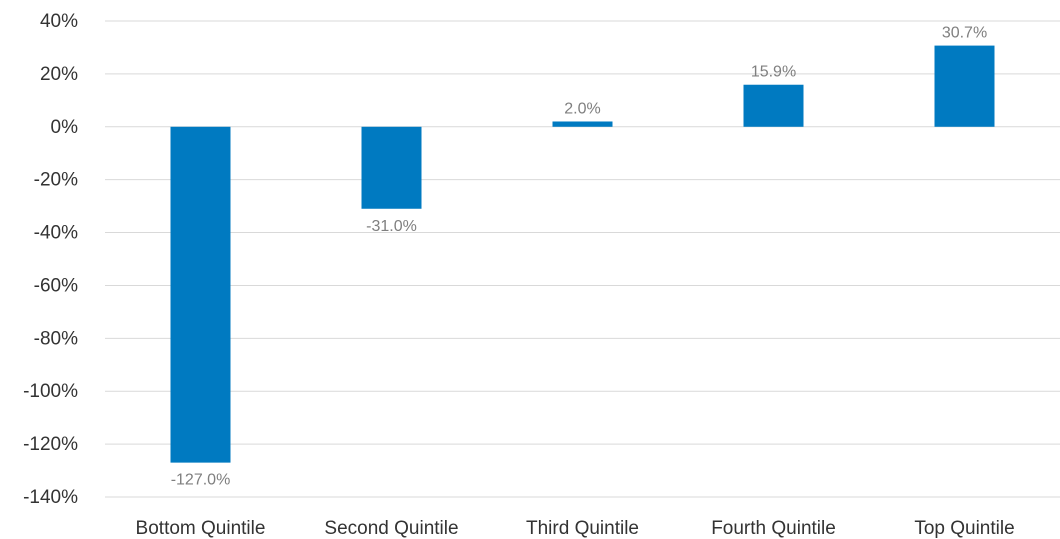  What do you see at coordinates (50, 391) in the screenshot?
I see `y-tick-label: -100%` at bounding box center [50, 391].